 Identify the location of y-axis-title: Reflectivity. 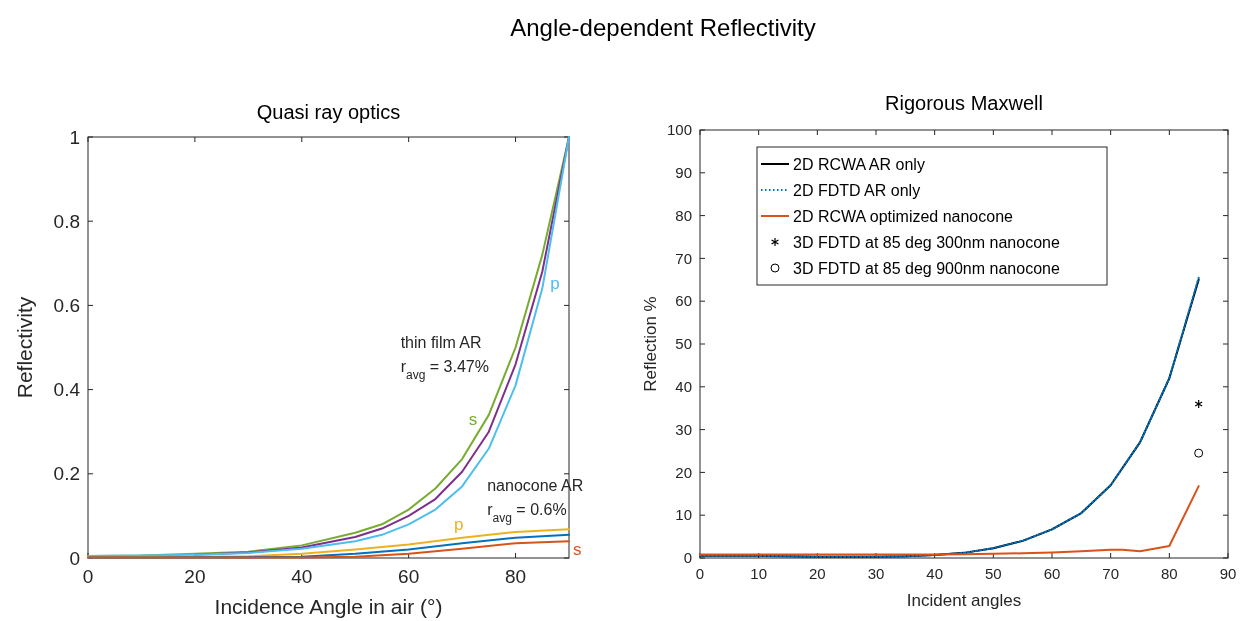
(24, 347).